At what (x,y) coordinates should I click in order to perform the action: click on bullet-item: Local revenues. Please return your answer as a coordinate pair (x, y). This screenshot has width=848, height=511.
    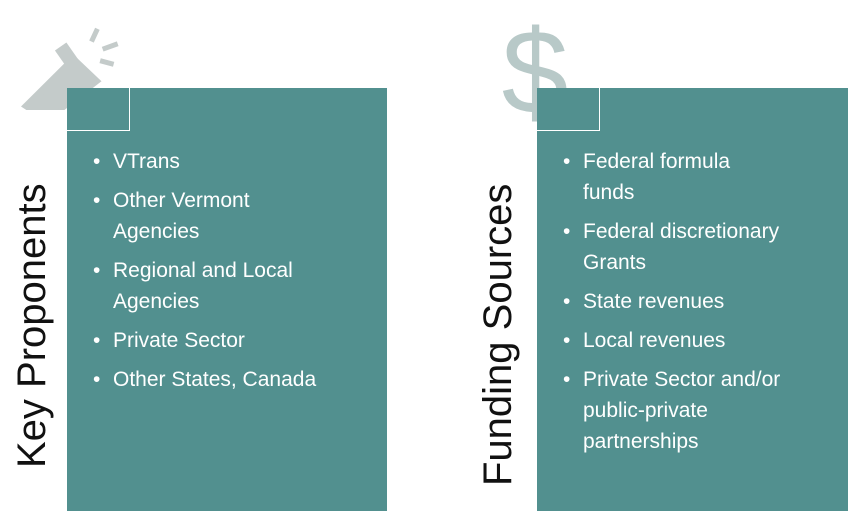
    Looking at the image, I should click on (671, 340).